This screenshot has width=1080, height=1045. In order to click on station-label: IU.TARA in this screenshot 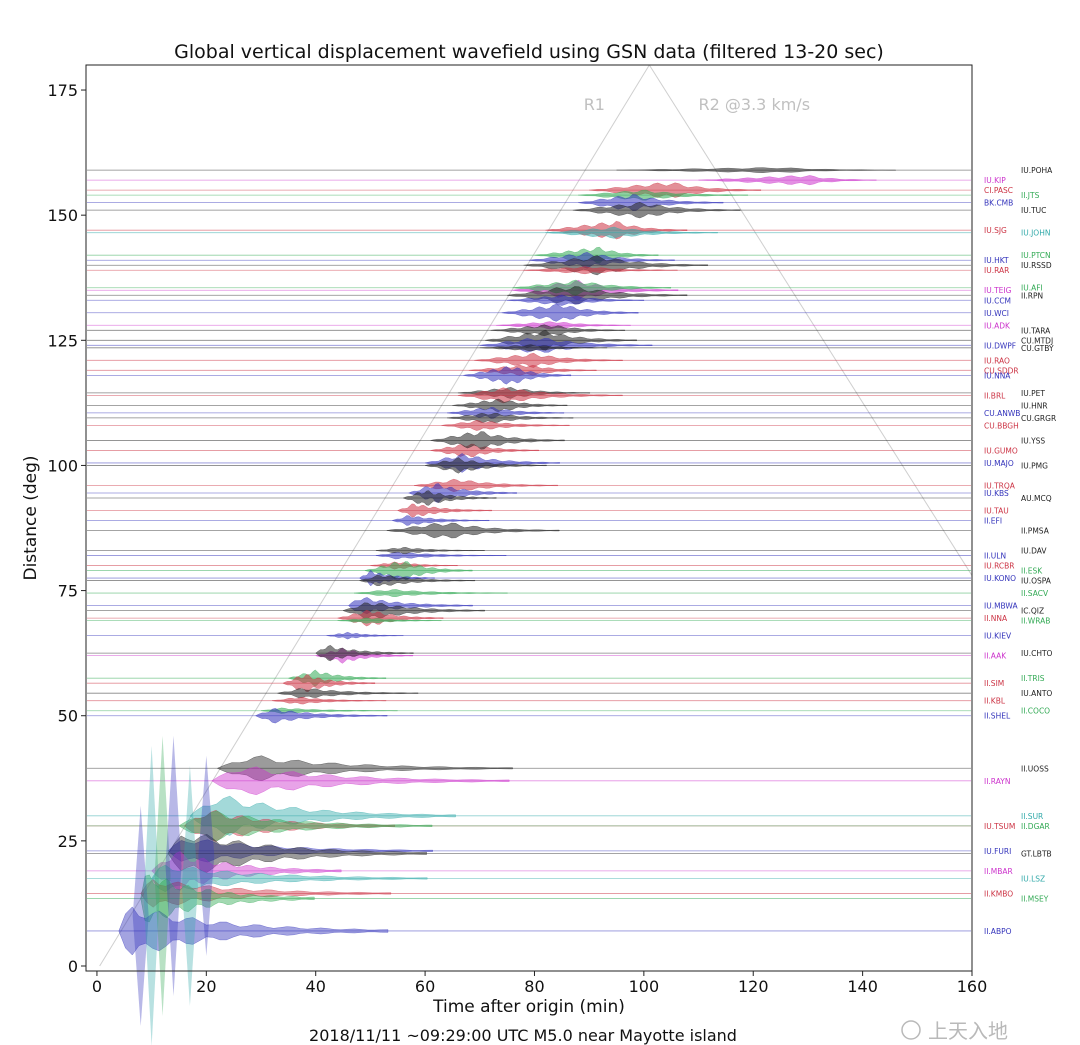, I will do `click(1036, 330)`.